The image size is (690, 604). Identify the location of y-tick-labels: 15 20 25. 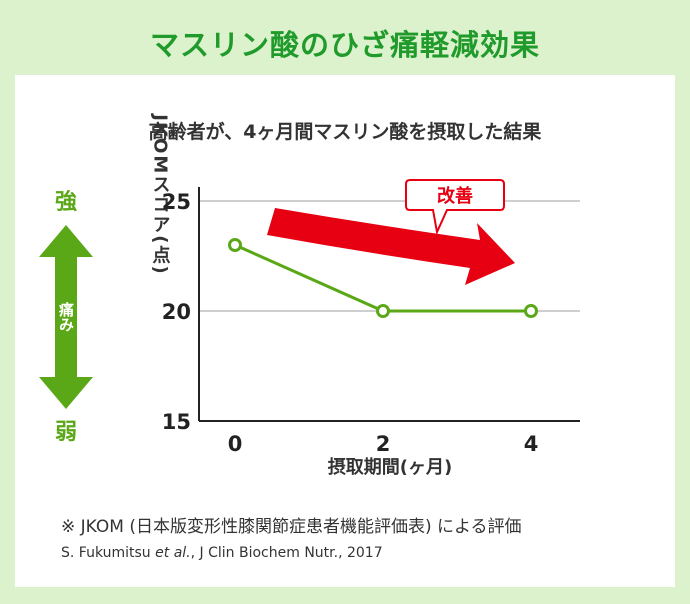
(176, 312).